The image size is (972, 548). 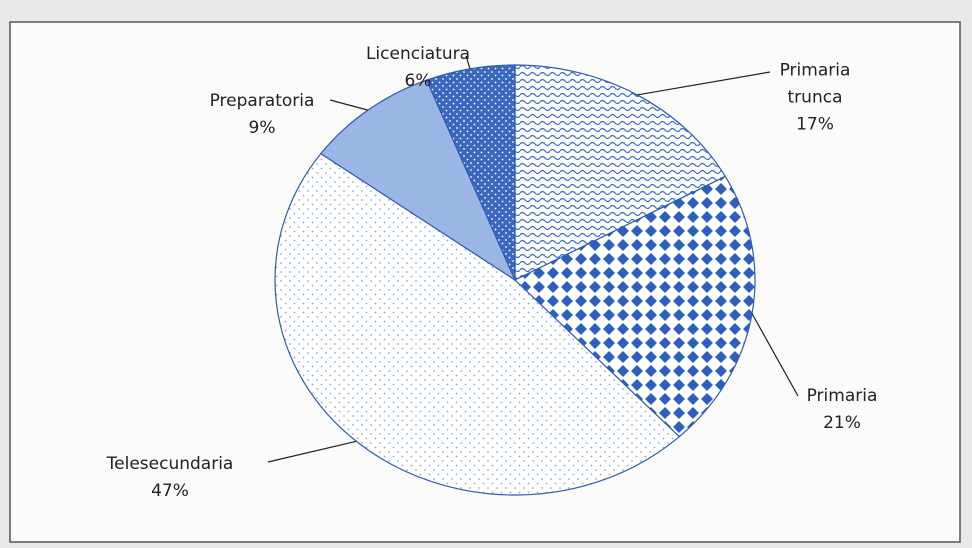 What do you see at coordinates (418, 81) in the screenshot?
I see `value-label: 6%` at bounding box center [418, 81].